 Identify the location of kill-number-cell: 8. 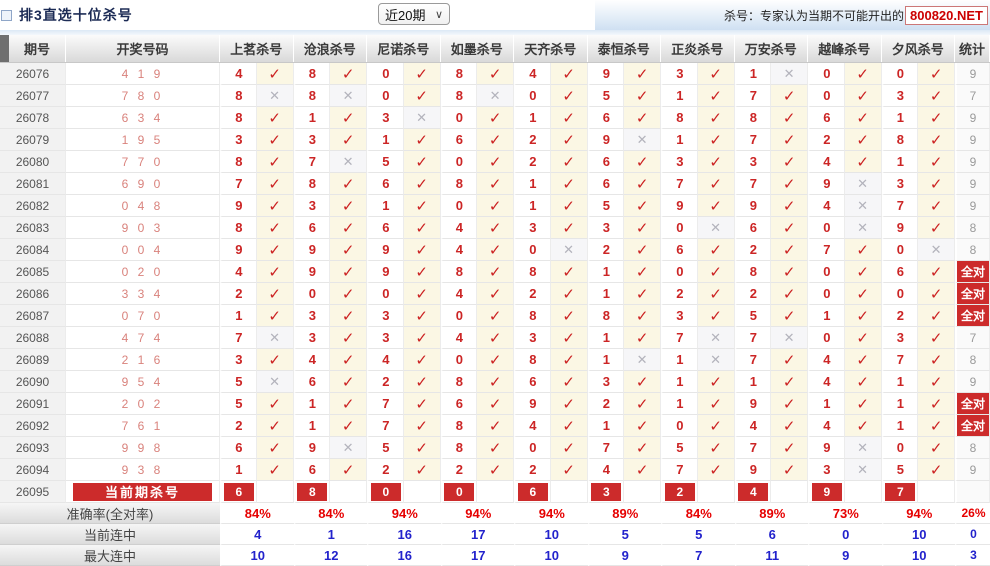
(679, 118).